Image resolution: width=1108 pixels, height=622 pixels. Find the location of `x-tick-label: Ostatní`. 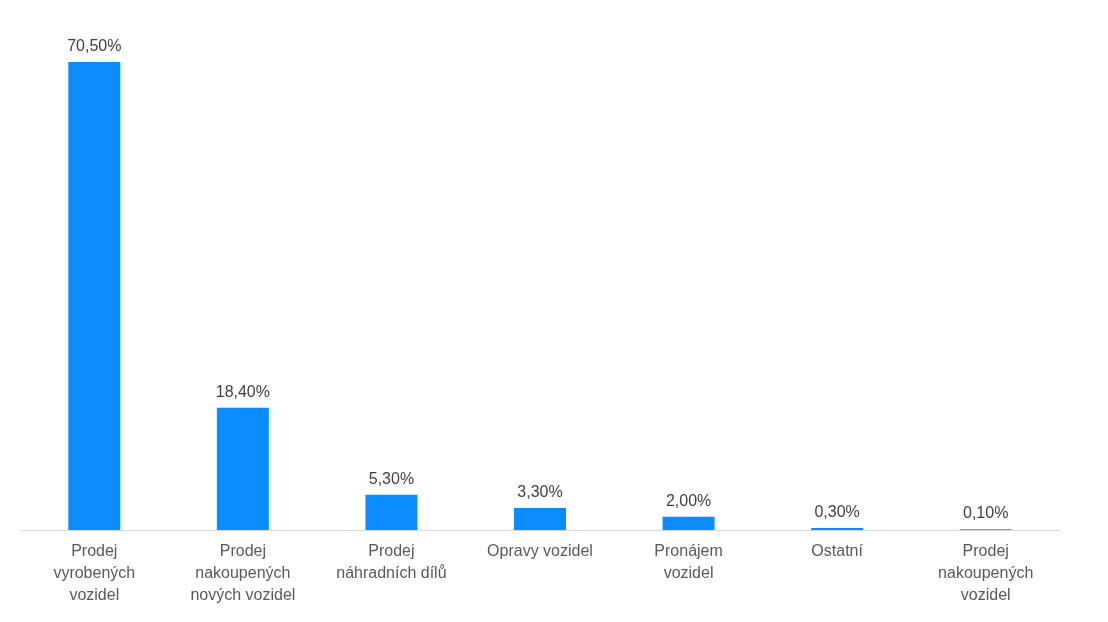

x-tick-label: Ostatní is located at coordinates (837, 550).